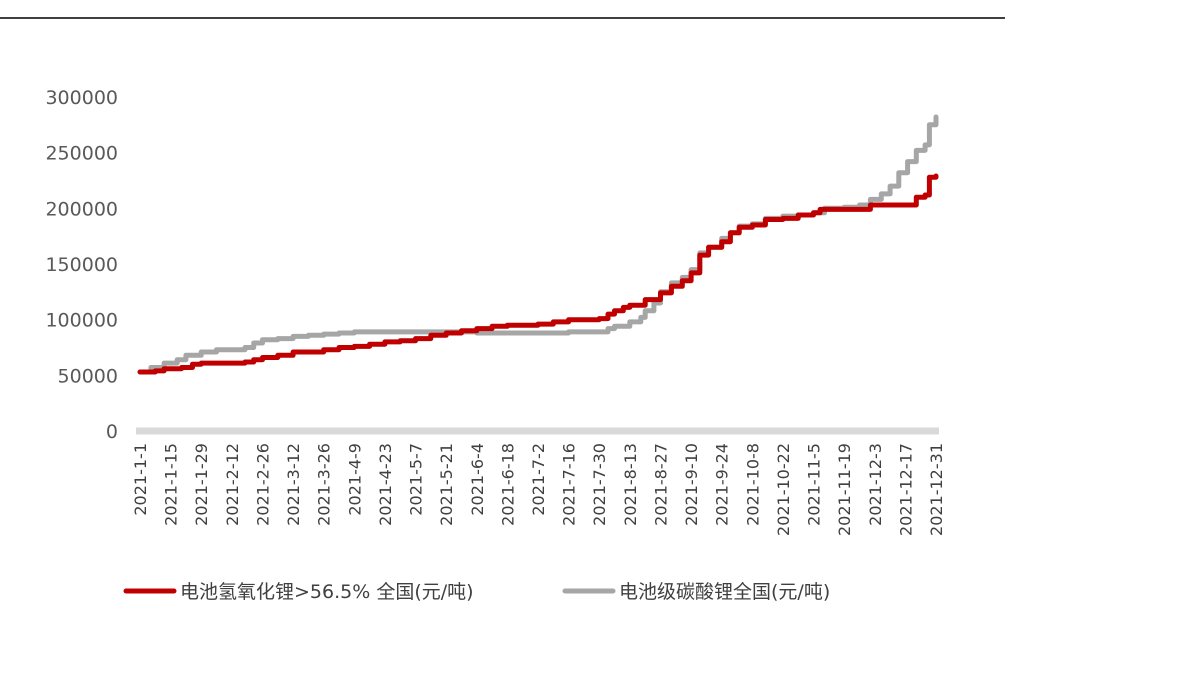 Image resolution: width=1196 pixels, height=675 pixels. I want to click on x-tick-label: 2021-6-4, so click(477, 479).